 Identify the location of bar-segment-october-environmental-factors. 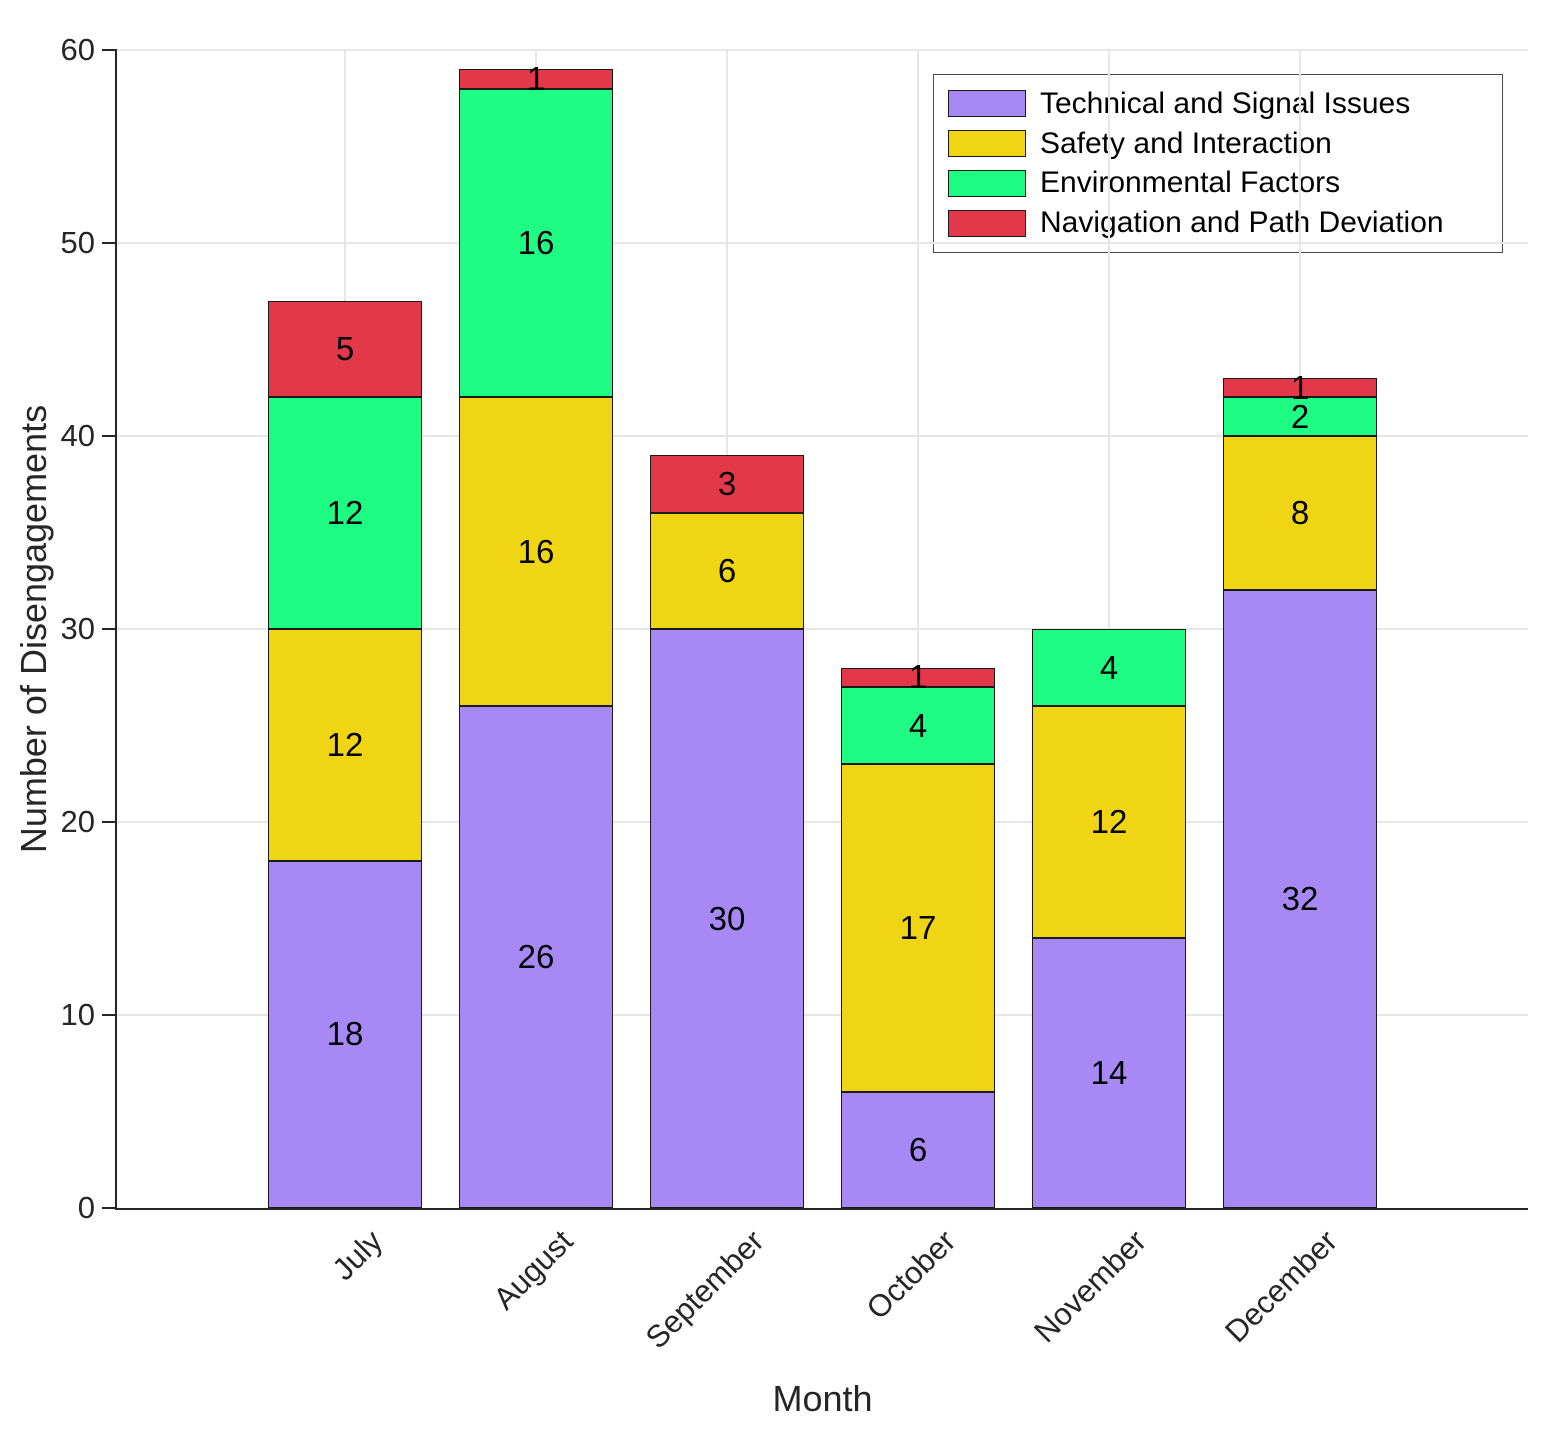
(918, 725).